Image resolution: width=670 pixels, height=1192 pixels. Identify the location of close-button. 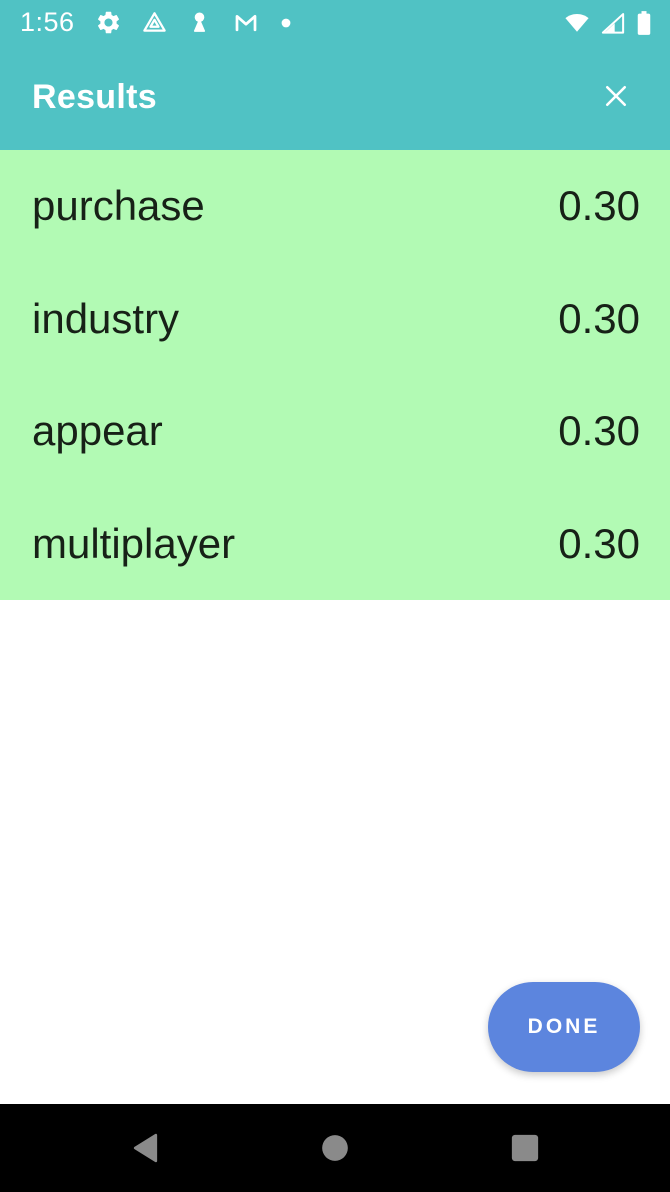
(616, 98).